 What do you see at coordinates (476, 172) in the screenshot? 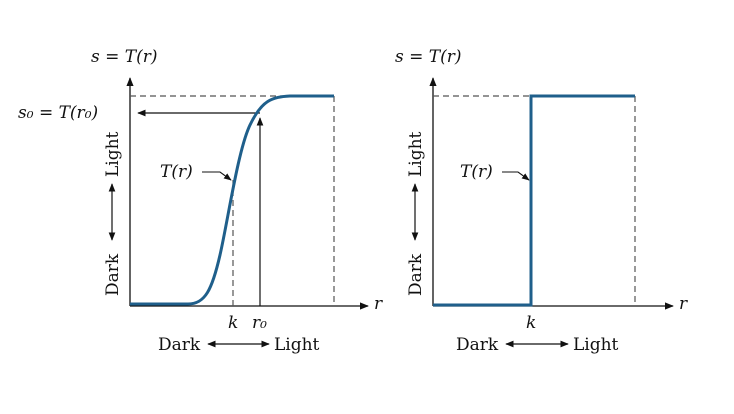
I see `right-curve-label: T(r)` at bounding box center [476, 172].